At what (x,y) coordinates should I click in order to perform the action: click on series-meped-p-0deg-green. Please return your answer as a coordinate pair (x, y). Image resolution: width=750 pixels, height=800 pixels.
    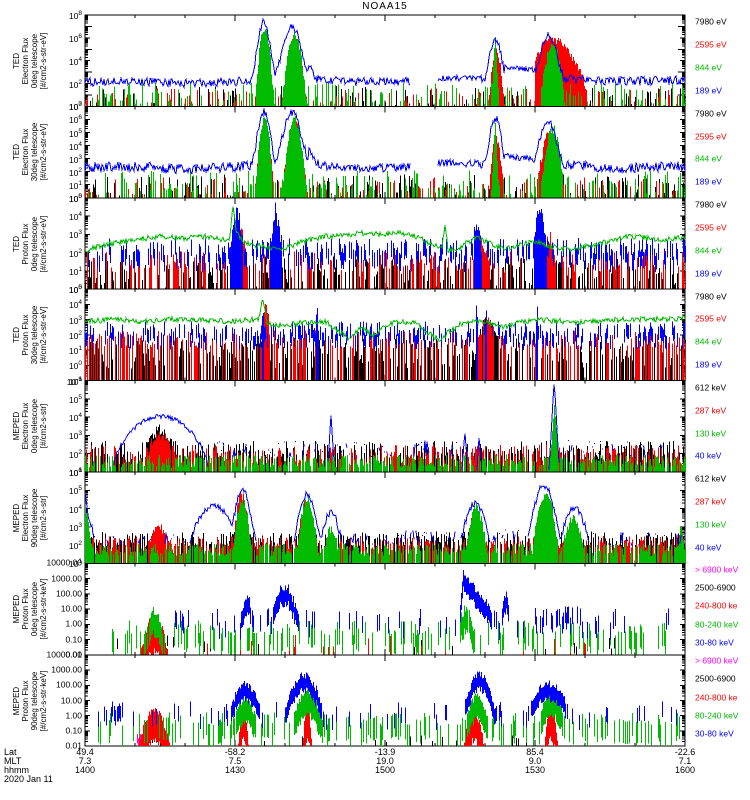
    Looking at the image, I should click on (389, 630).